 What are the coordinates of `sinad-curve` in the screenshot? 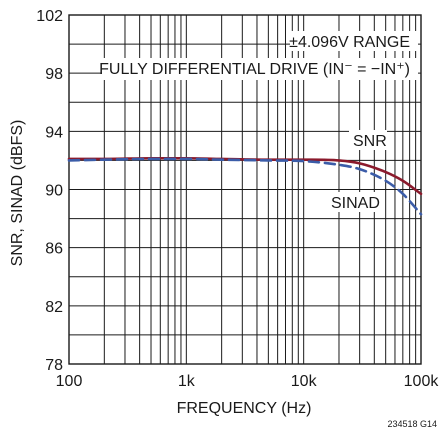 It's located at (245, 186).